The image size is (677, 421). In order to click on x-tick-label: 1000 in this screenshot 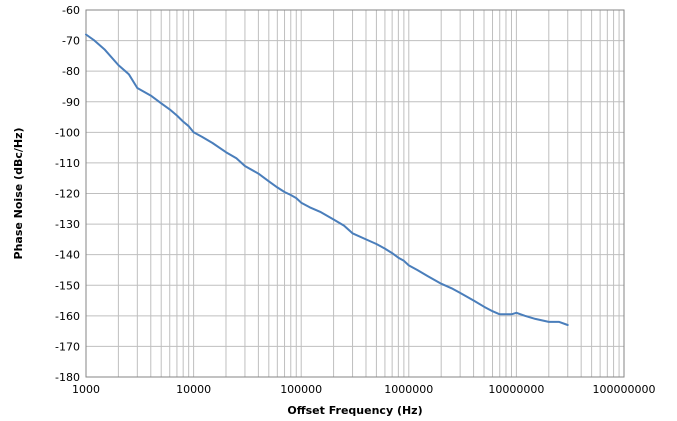, I will do `click(86, 389)`.